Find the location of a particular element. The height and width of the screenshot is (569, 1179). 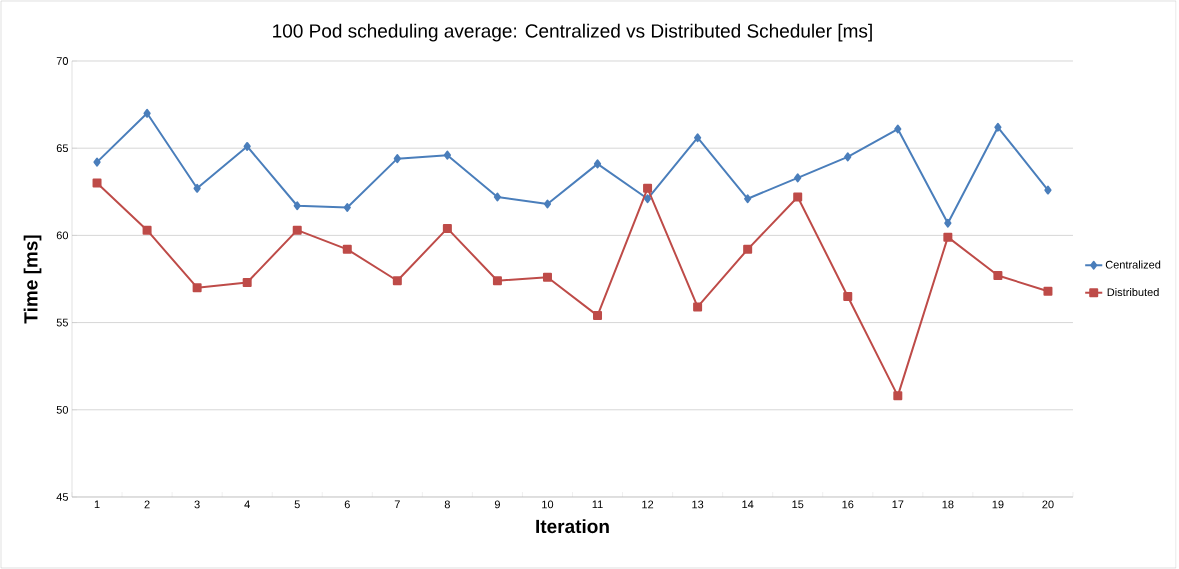

legend-label: Centralized is located at coordinates (1133, 264).